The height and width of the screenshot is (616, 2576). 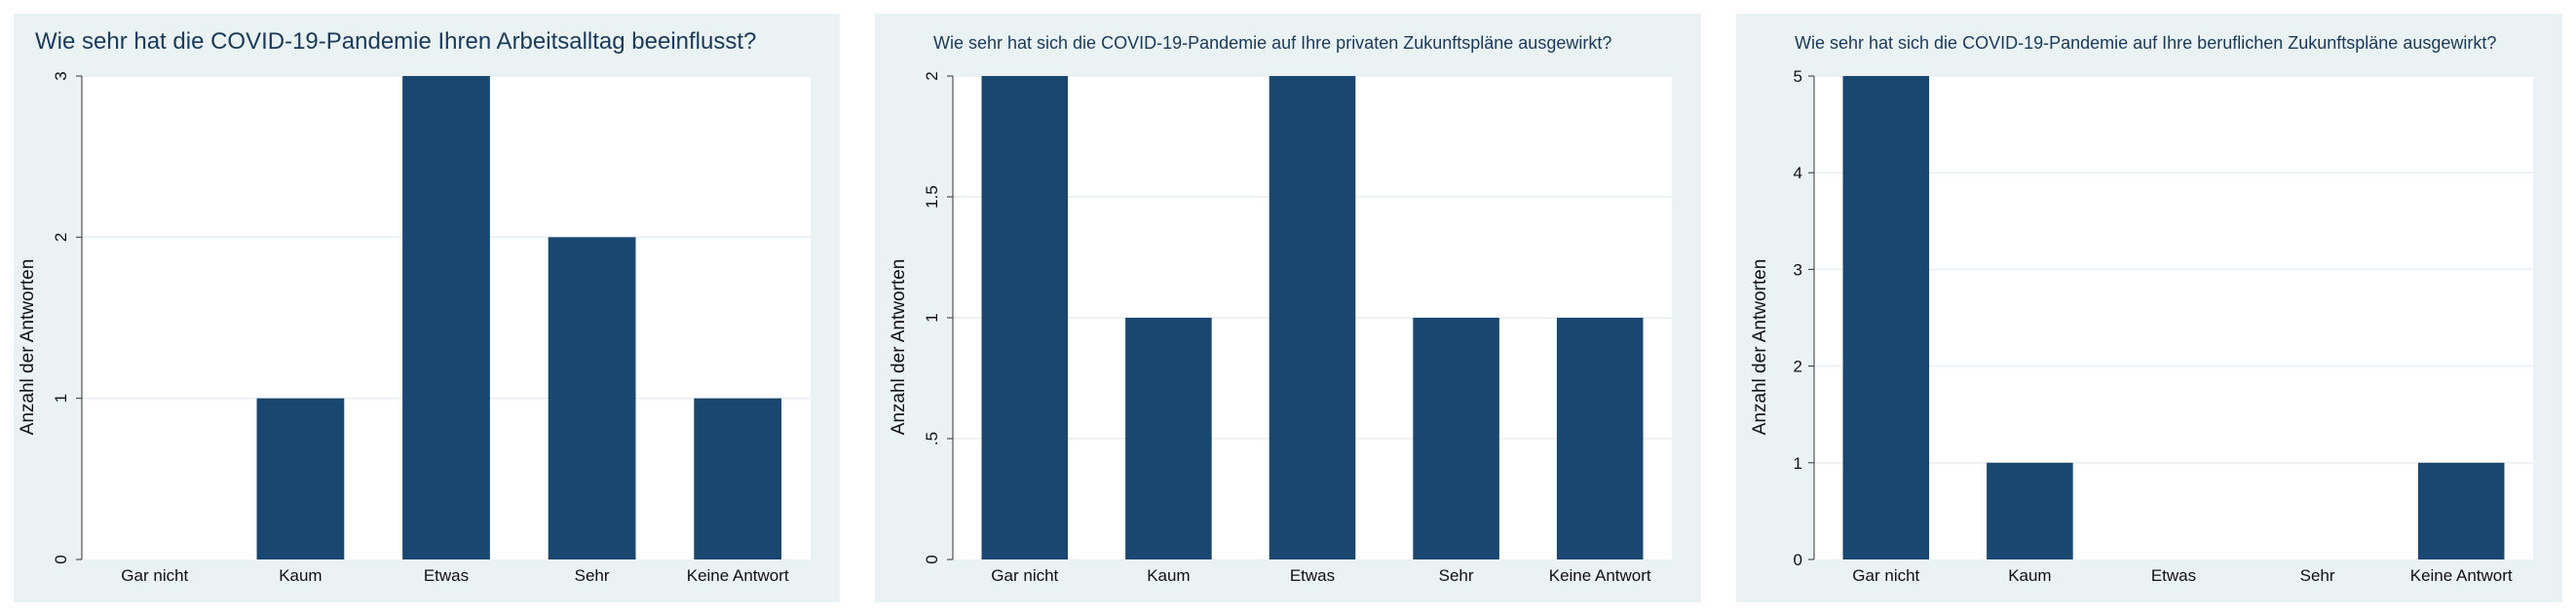 What do you see at coordinates (932, 438) in the screenshot?
I see `y-tick-label: .5` at bounding box center [932, 438].